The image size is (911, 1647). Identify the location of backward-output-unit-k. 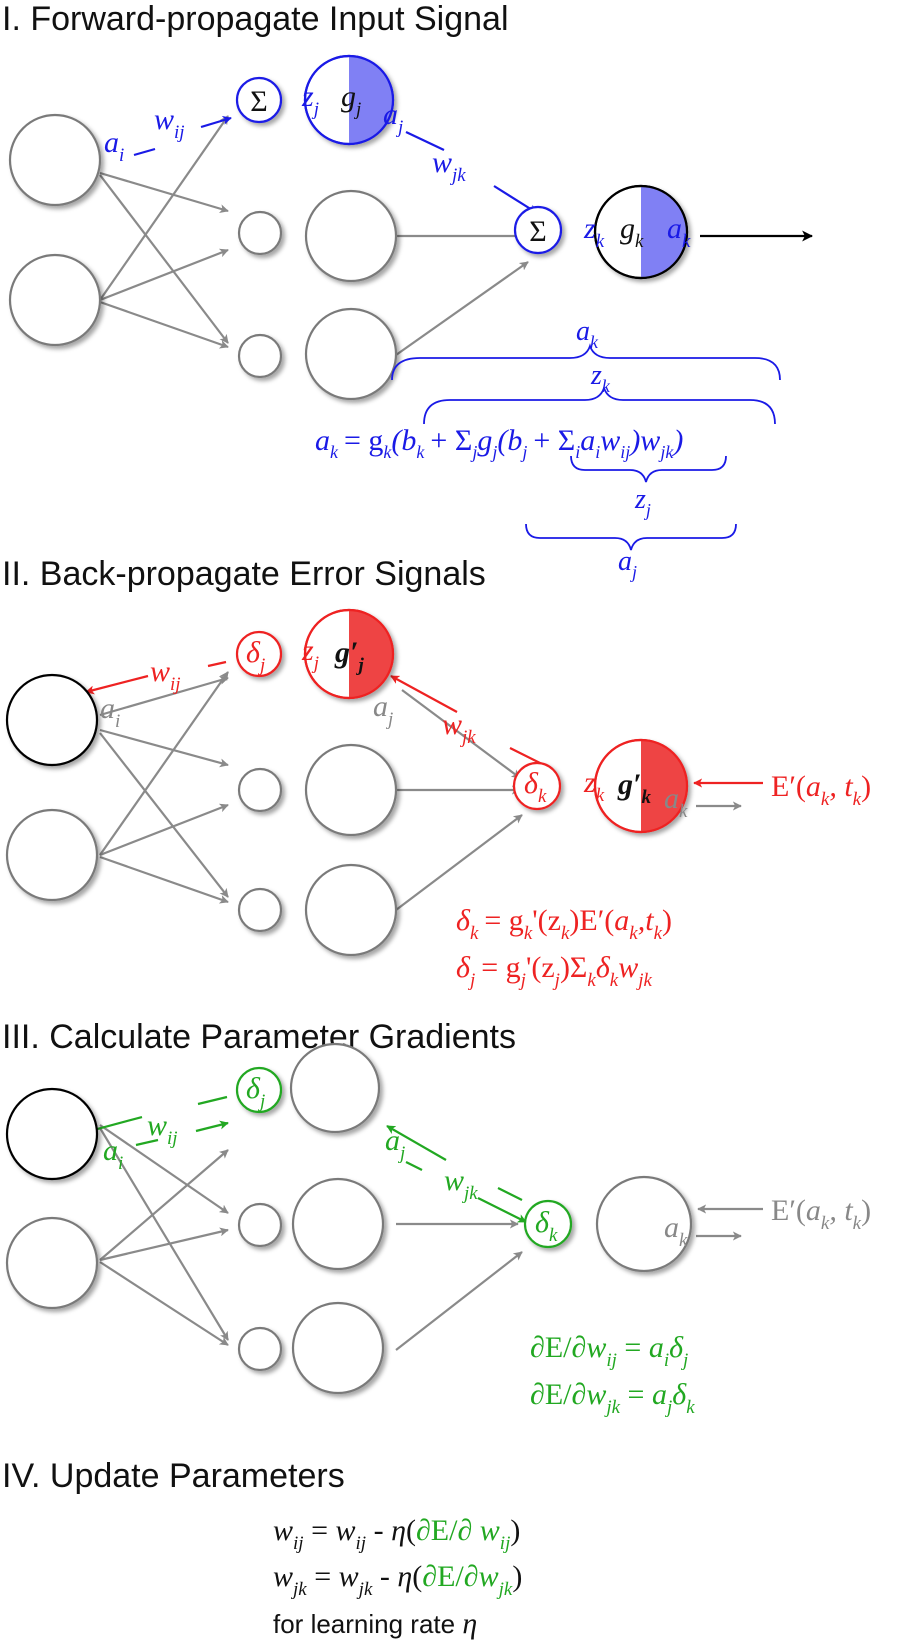
(600, 786).